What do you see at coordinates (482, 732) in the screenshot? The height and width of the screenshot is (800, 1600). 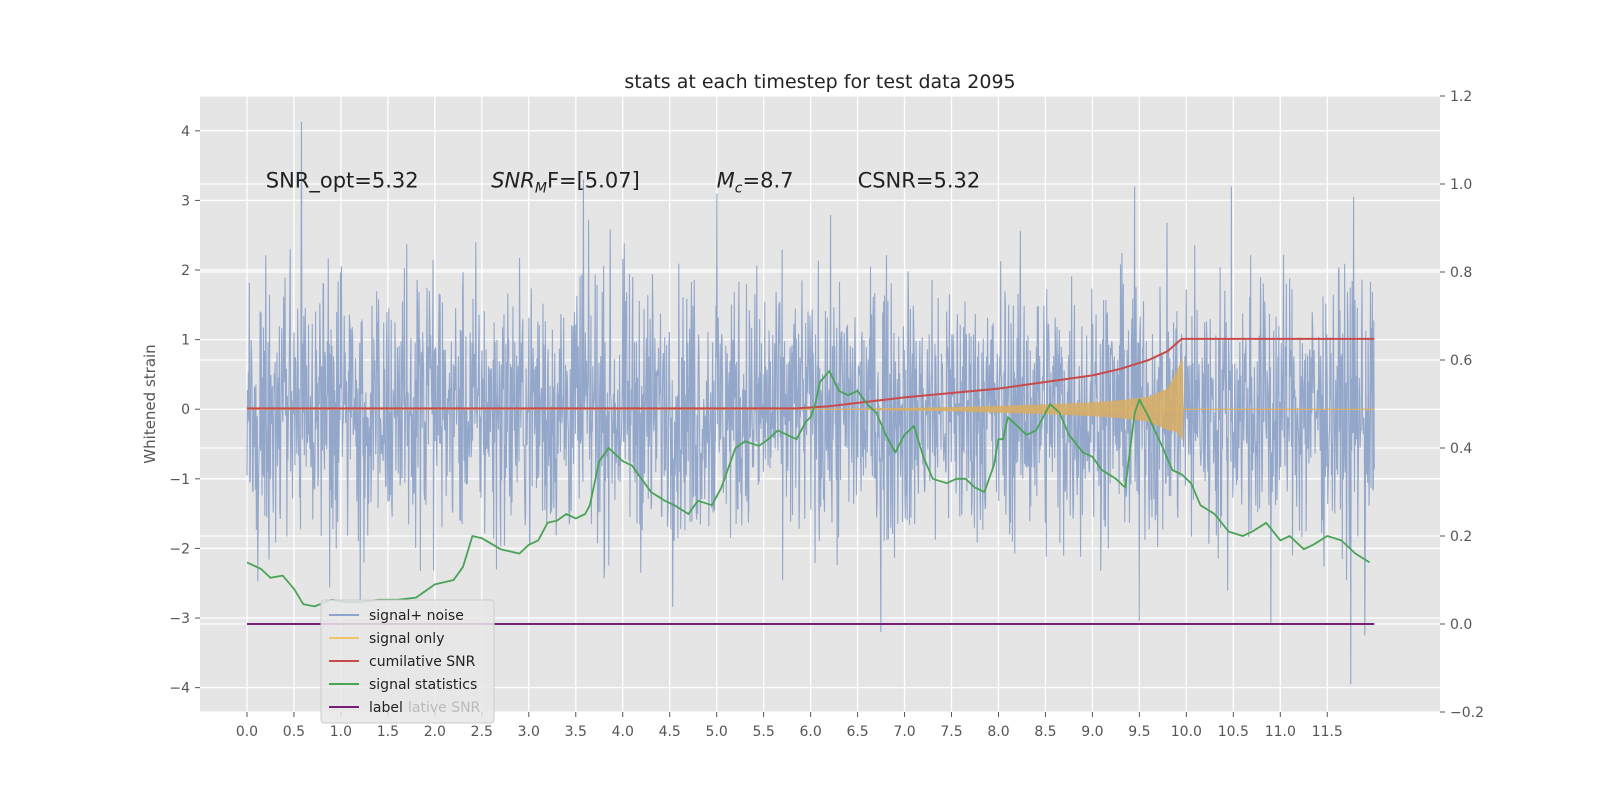 I see `x-tick-label: 2.5` at bounding box center [482, 732].